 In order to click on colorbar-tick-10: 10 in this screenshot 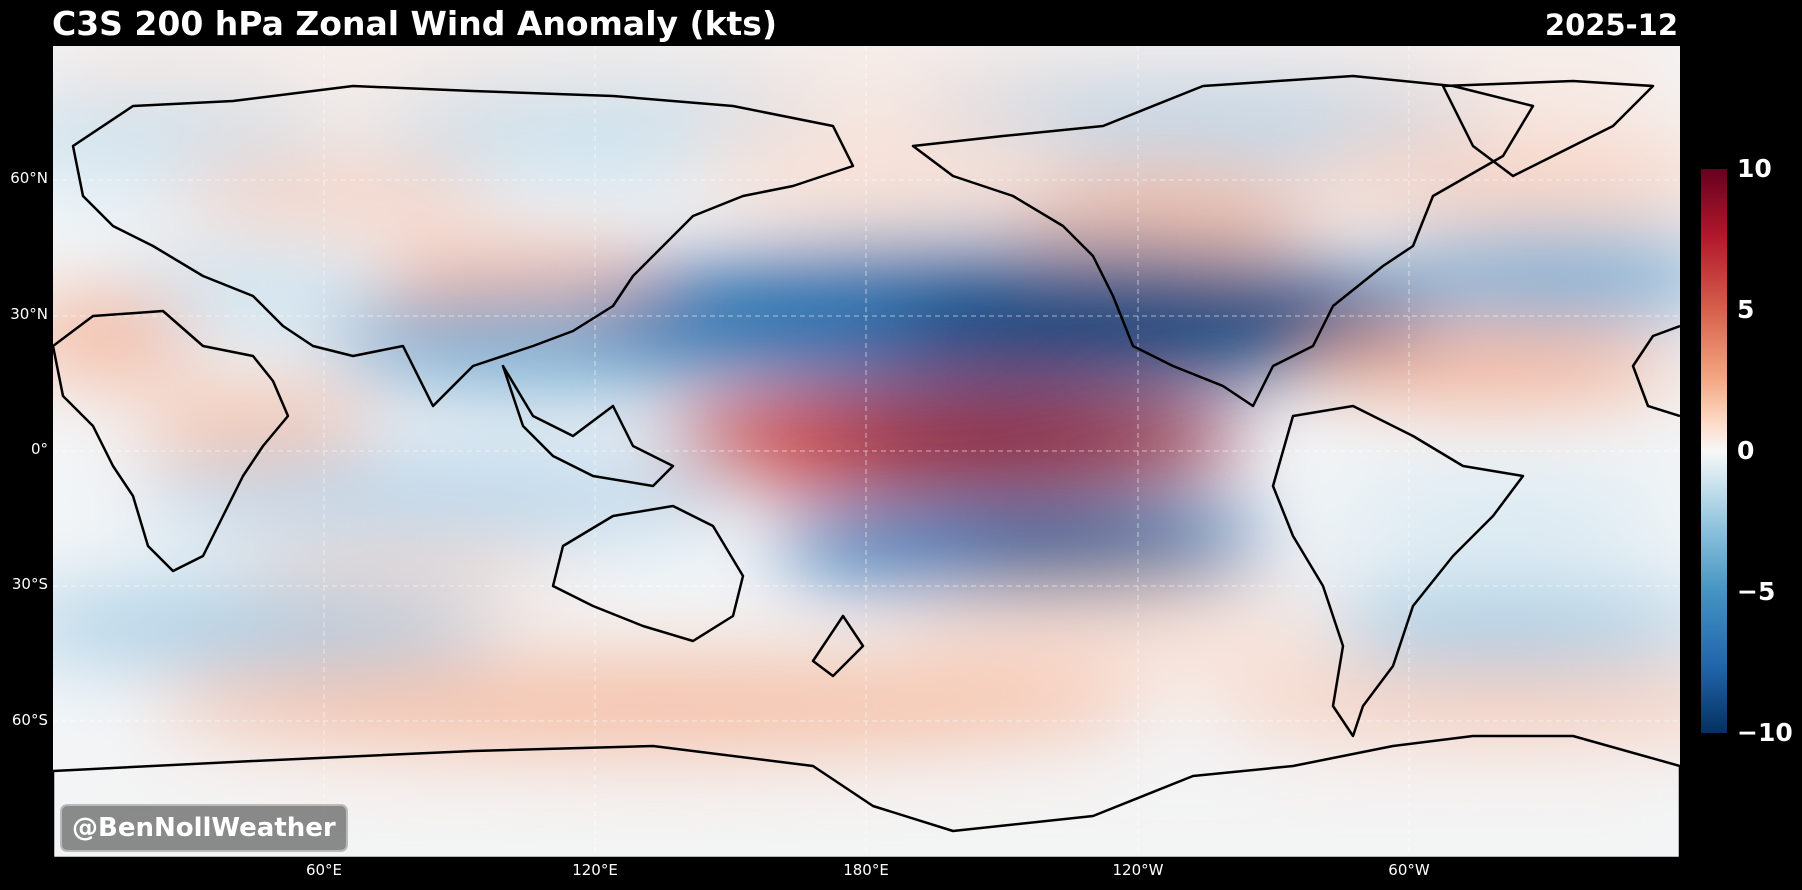, I will do `click(1754, 168)`.